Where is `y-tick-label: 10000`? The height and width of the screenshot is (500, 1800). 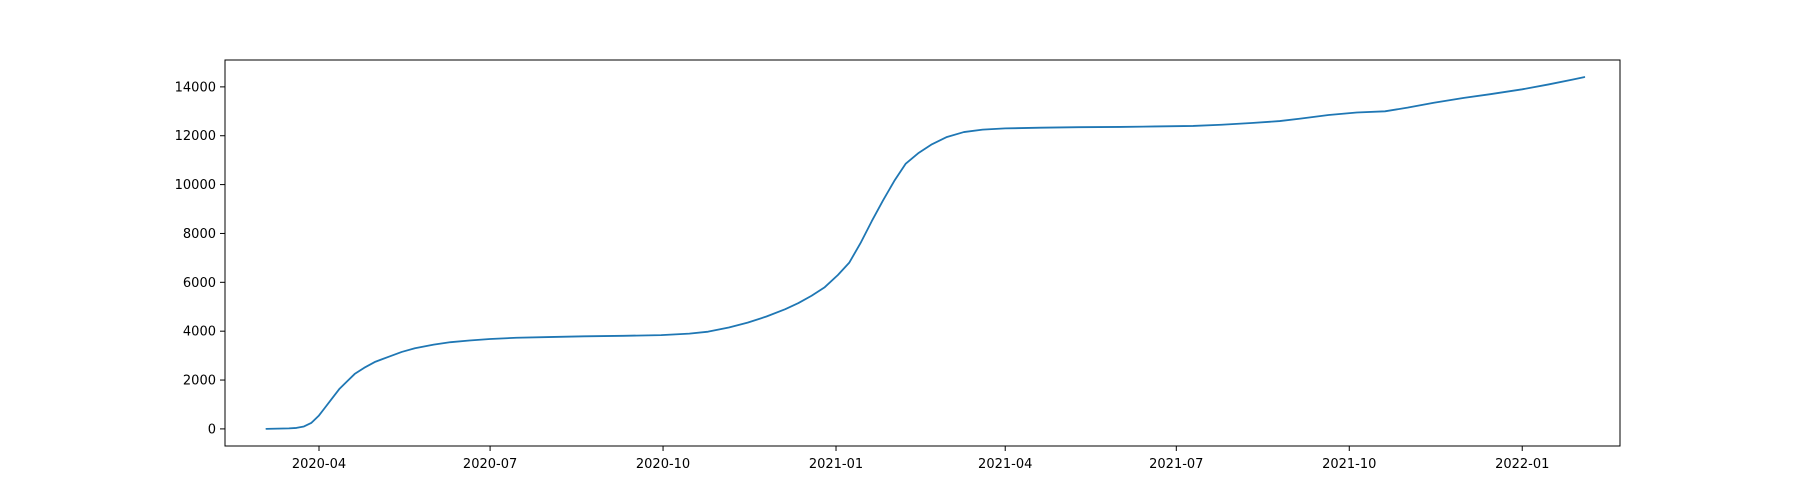 y-tick-label: 10000 is located at coordinates (195, 185).